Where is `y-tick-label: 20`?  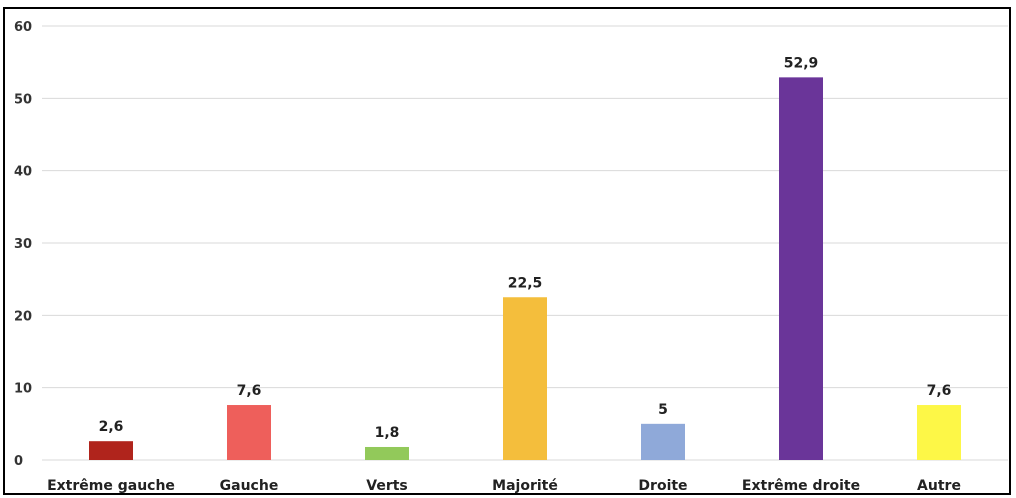
y-tick-label: 20 is located at coordinates (23, 316).